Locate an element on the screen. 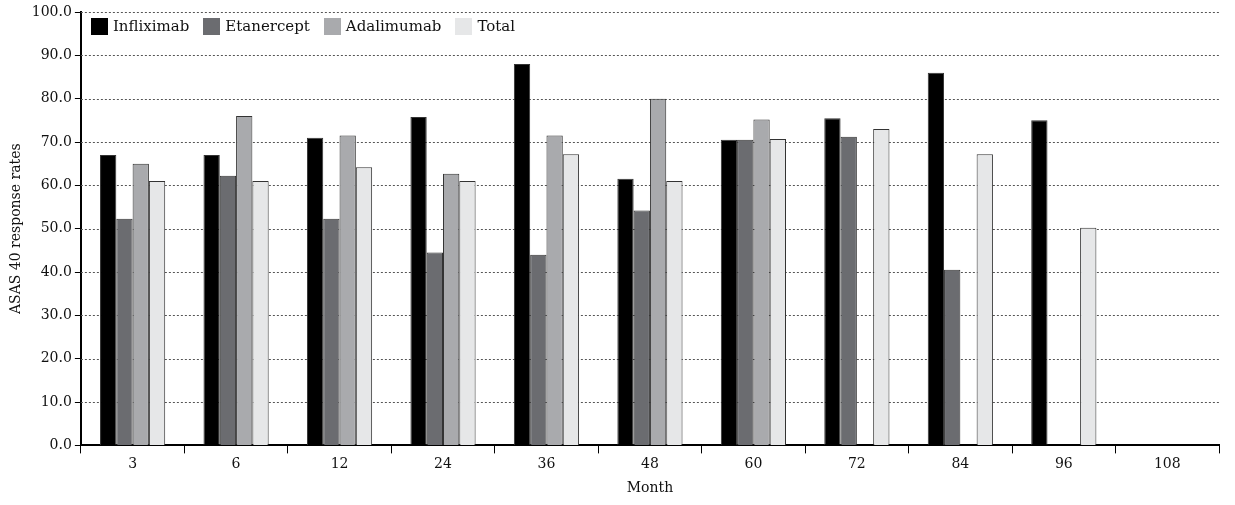  x-tick-label: 72 is located at coordinates (856, 463).